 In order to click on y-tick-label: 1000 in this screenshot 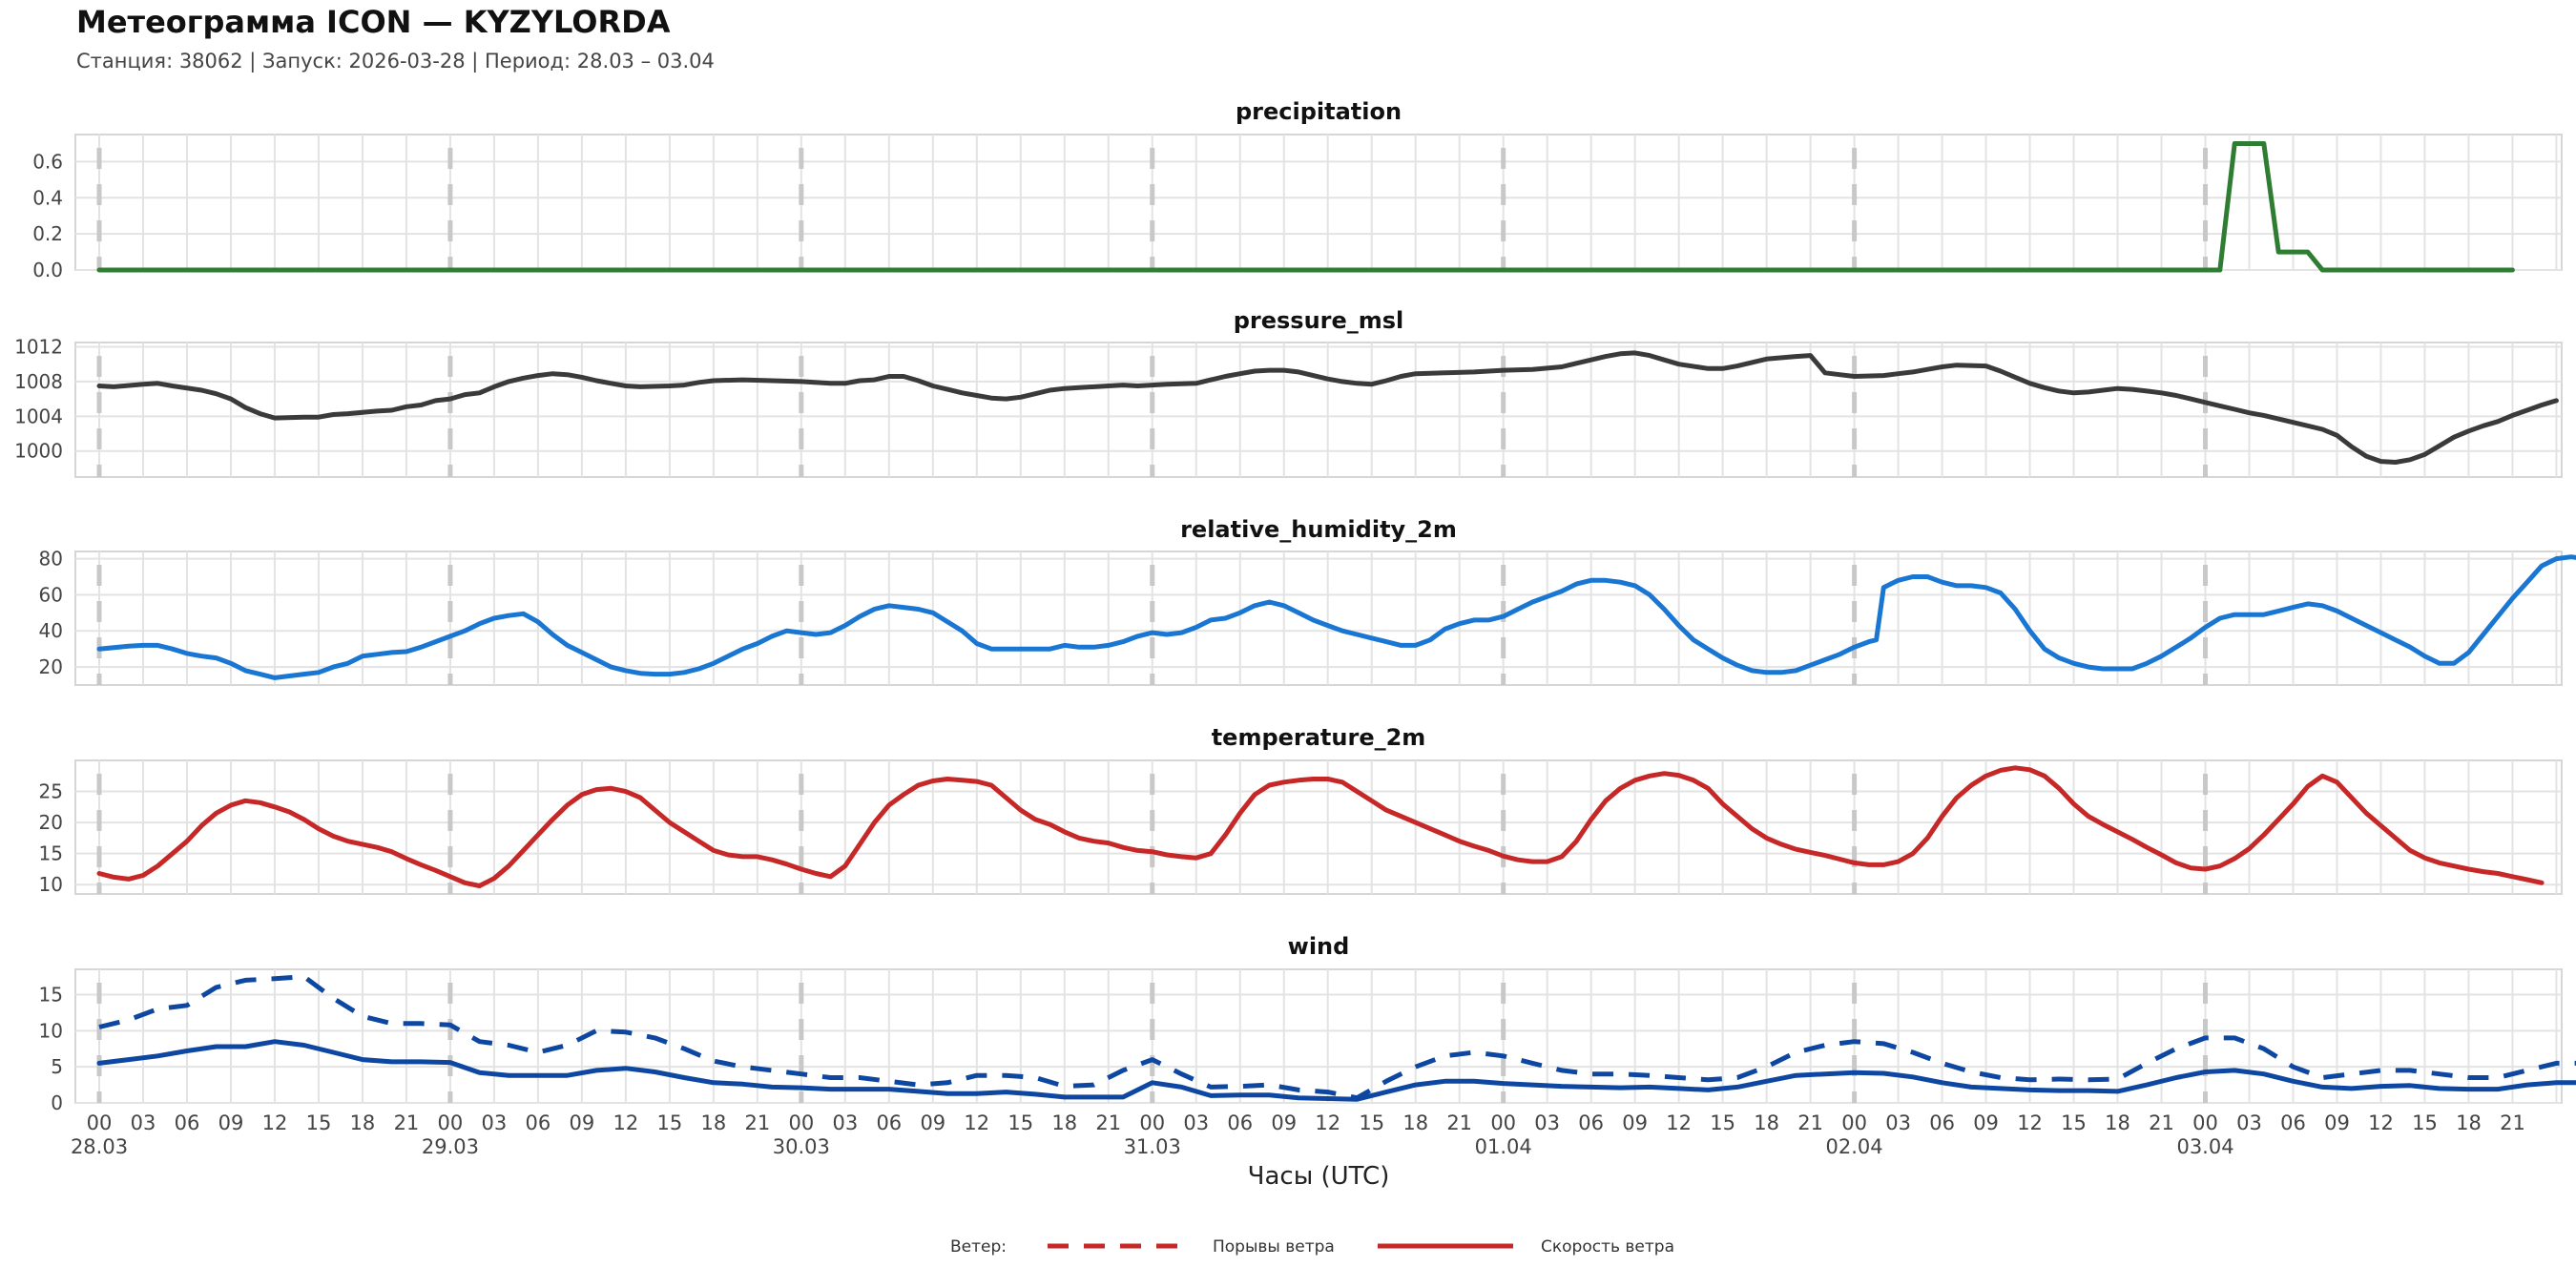, I will do `click(38, 451)`.